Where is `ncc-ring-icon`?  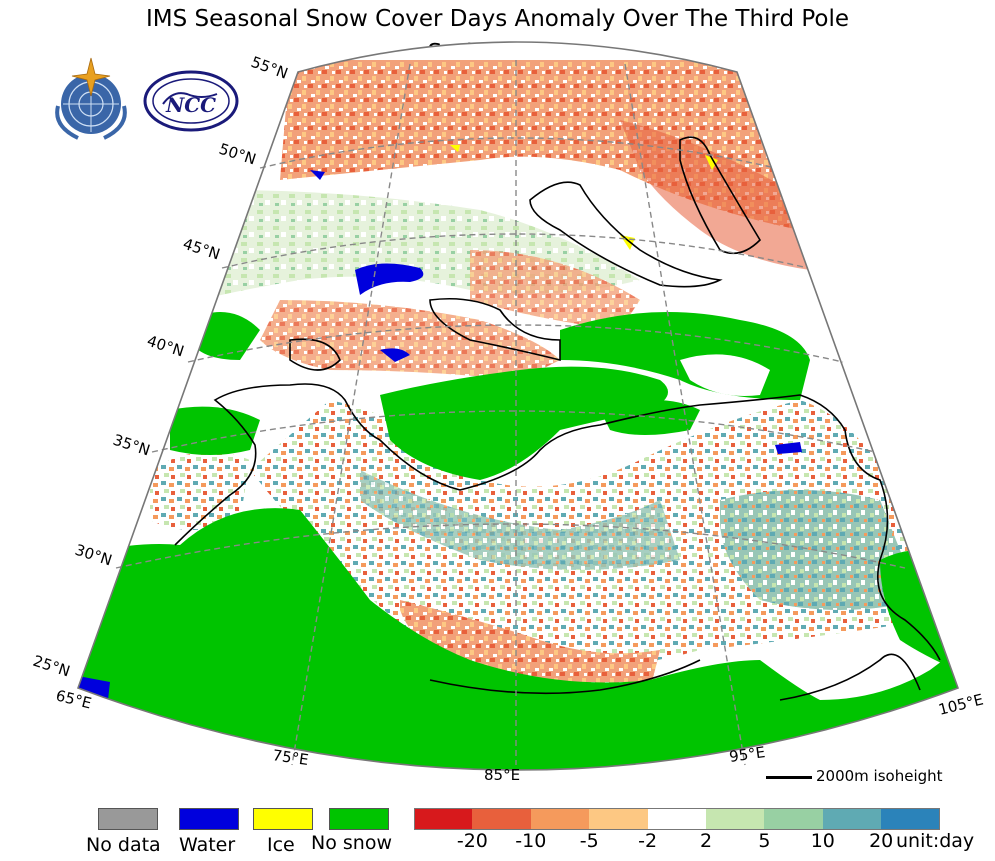 ncc-ring-icon is located at coordinates (191, 101).